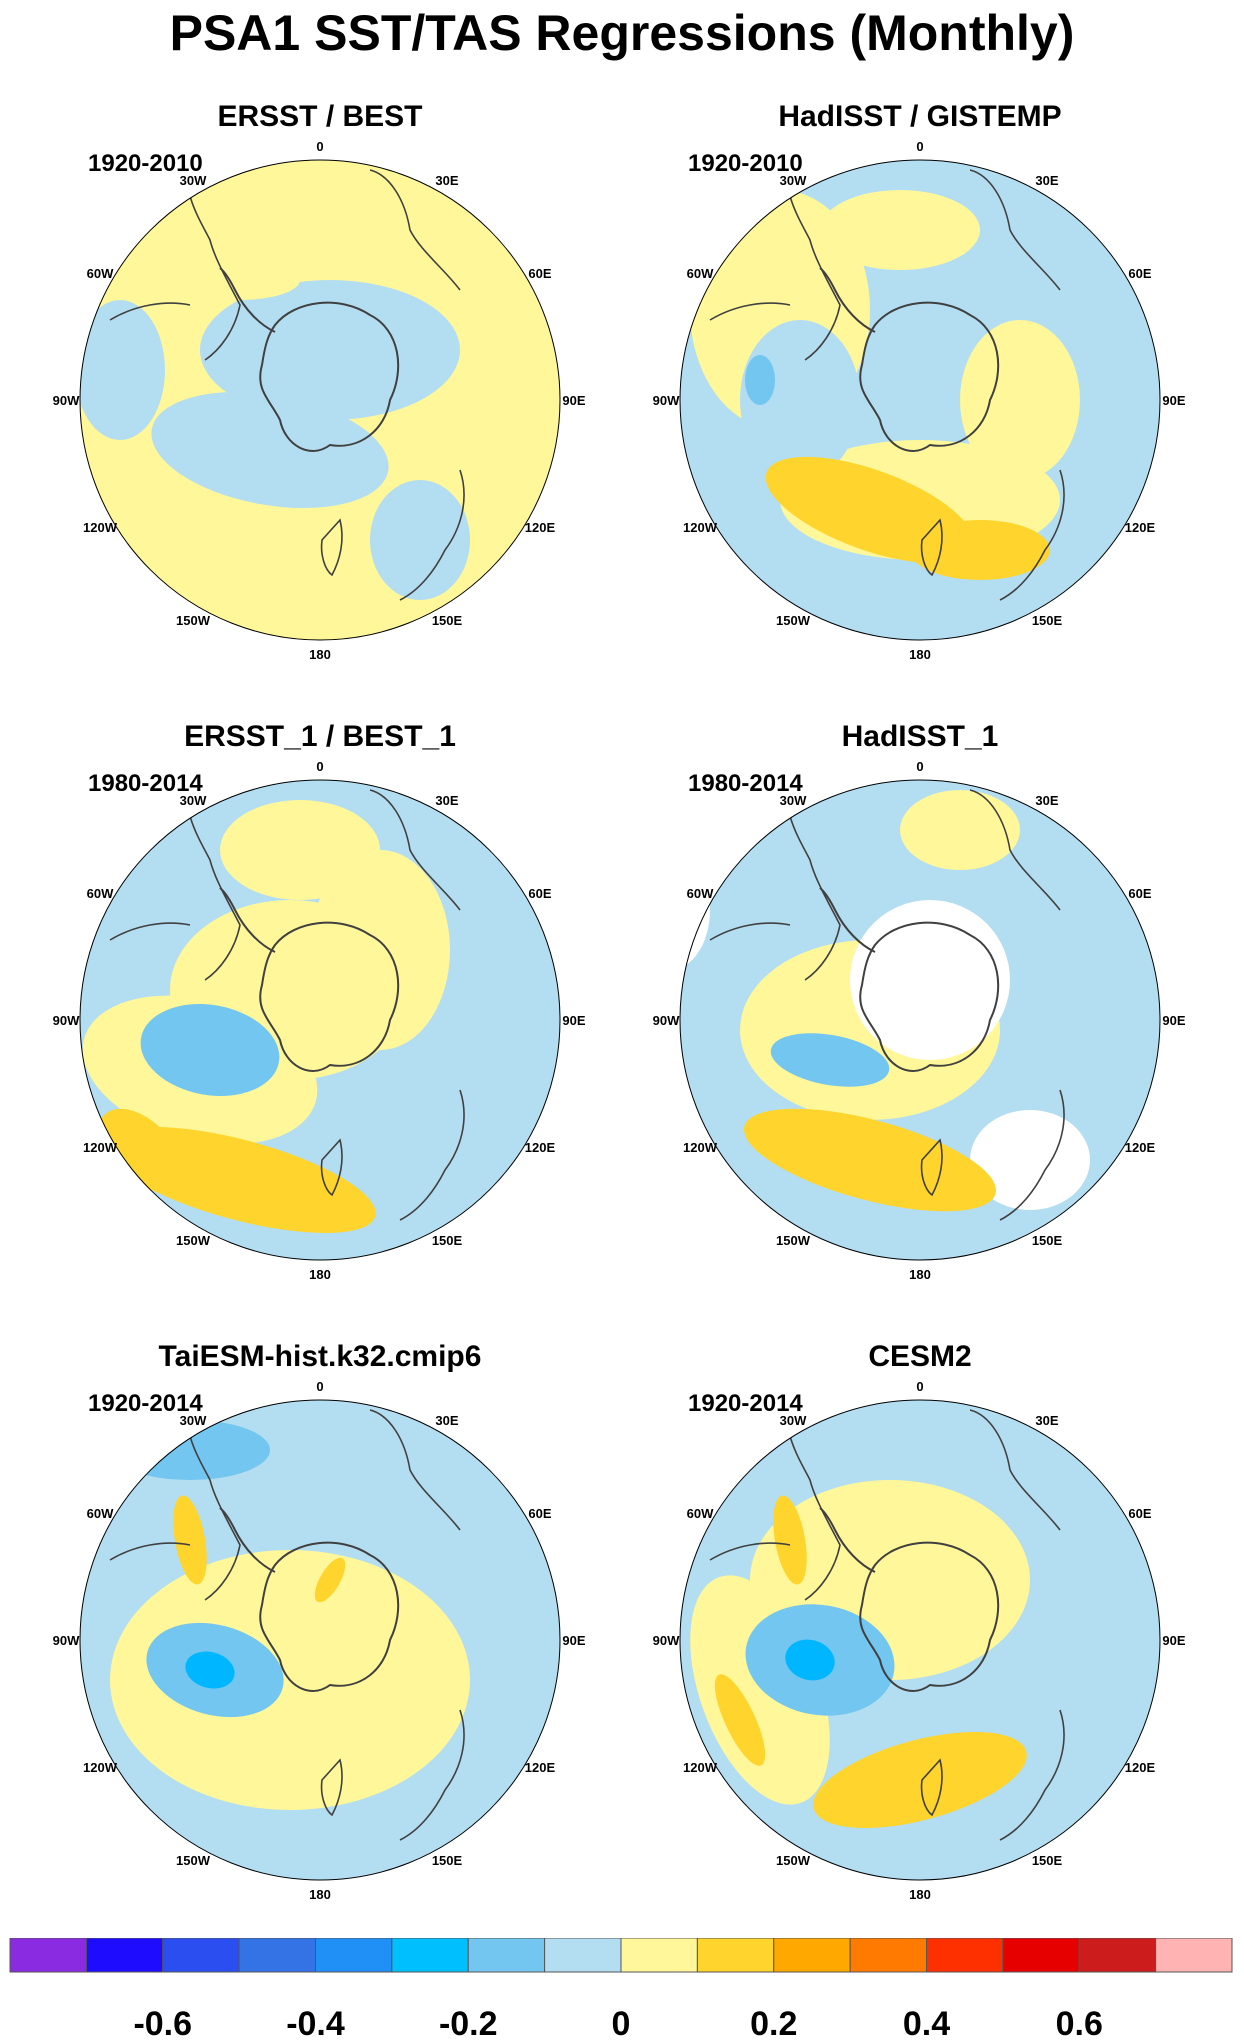 This screenshot has width=1244, height=2044. I want to click on colorbar-tick-label: 0.2, so click(774, 2024).